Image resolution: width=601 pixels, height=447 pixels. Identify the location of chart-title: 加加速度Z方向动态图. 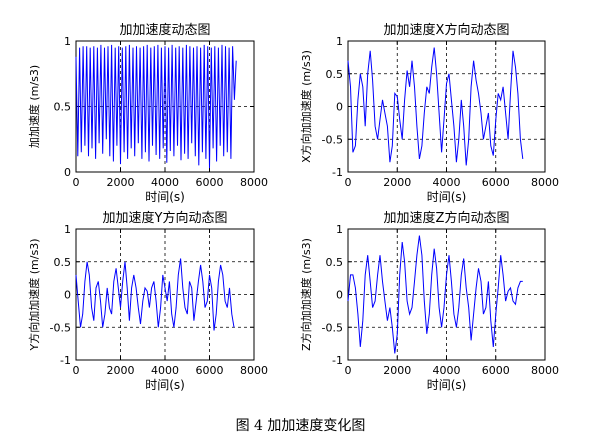
(447, 218).